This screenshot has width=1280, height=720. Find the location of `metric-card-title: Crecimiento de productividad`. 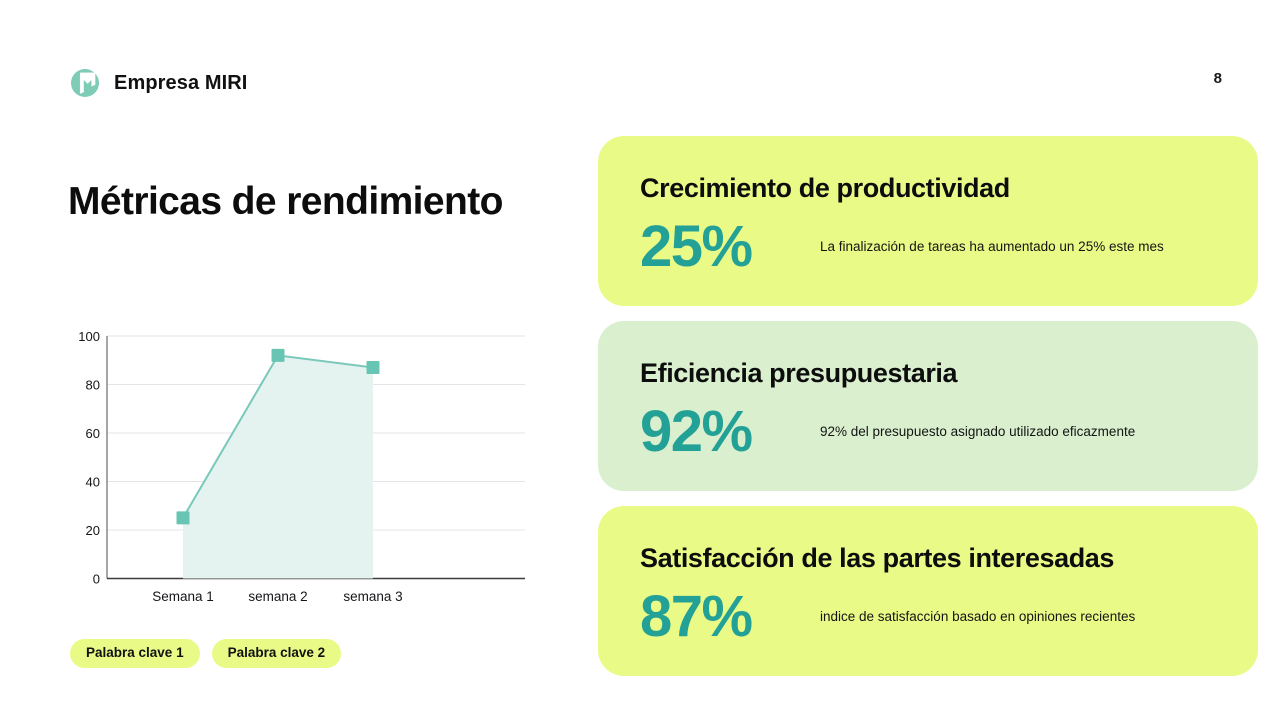

metric-card-title: Crecimiento de productividad is located at coordinates (825, 188).